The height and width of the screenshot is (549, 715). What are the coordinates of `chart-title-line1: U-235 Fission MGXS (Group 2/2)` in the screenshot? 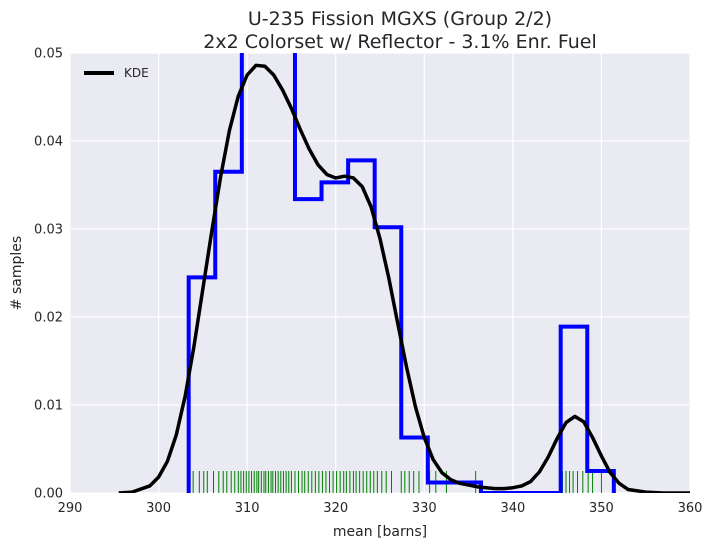 It's located at (400, 19).